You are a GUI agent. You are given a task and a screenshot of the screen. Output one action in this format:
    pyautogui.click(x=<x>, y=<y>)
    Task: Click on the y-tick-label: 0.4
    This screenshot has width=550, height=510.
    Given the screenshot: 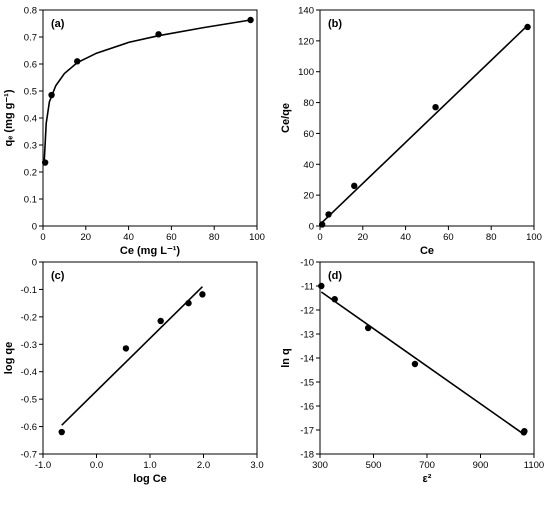 What is the action you would take?
    pyautogui.click(x=30, y=119)
    